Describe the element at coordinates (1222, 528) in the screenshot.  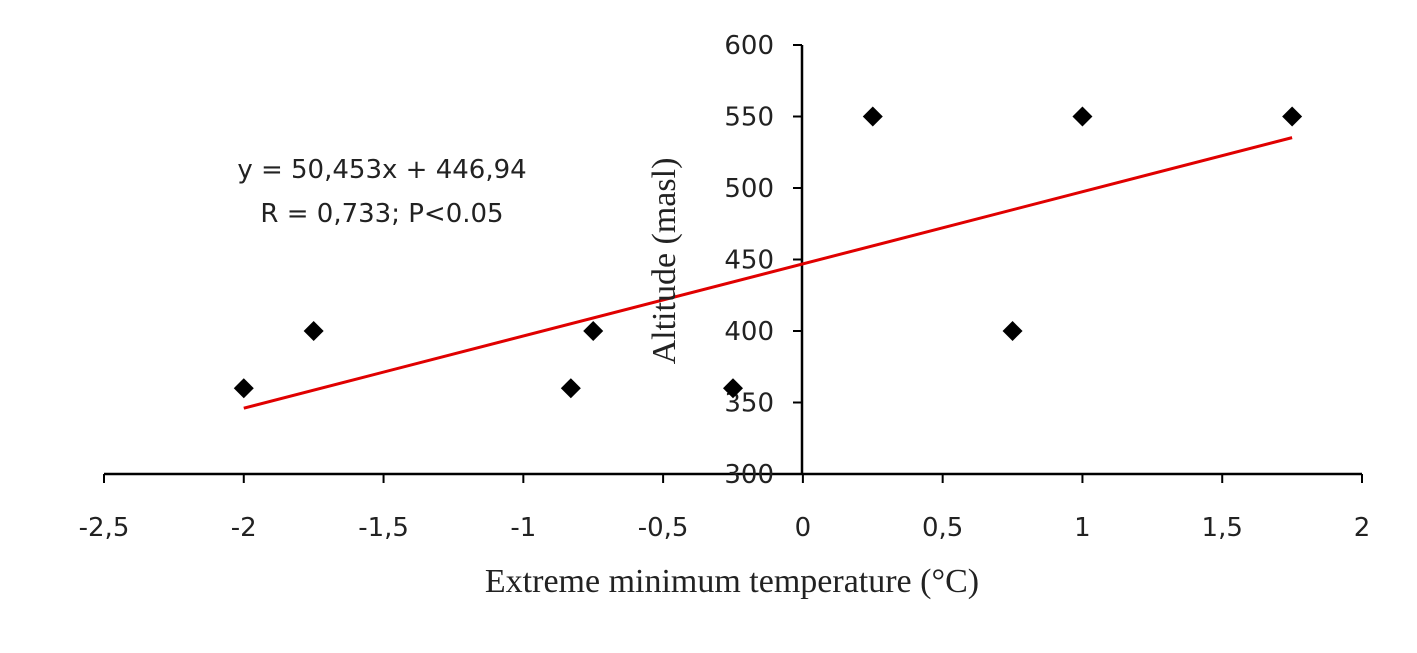
I see `x-tick-label: 1,5` at that location.